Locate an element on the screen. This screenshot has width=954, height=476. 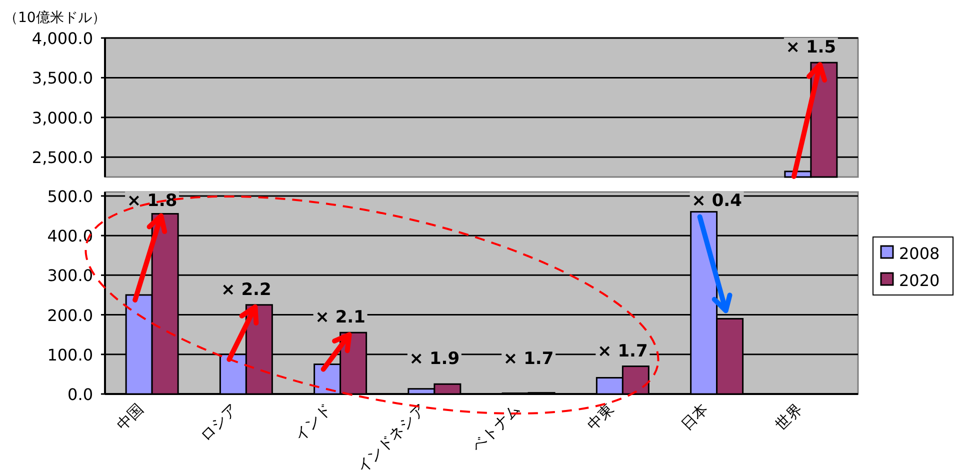
y-tick-label: 300.0 is located at coordinates (70, 276).